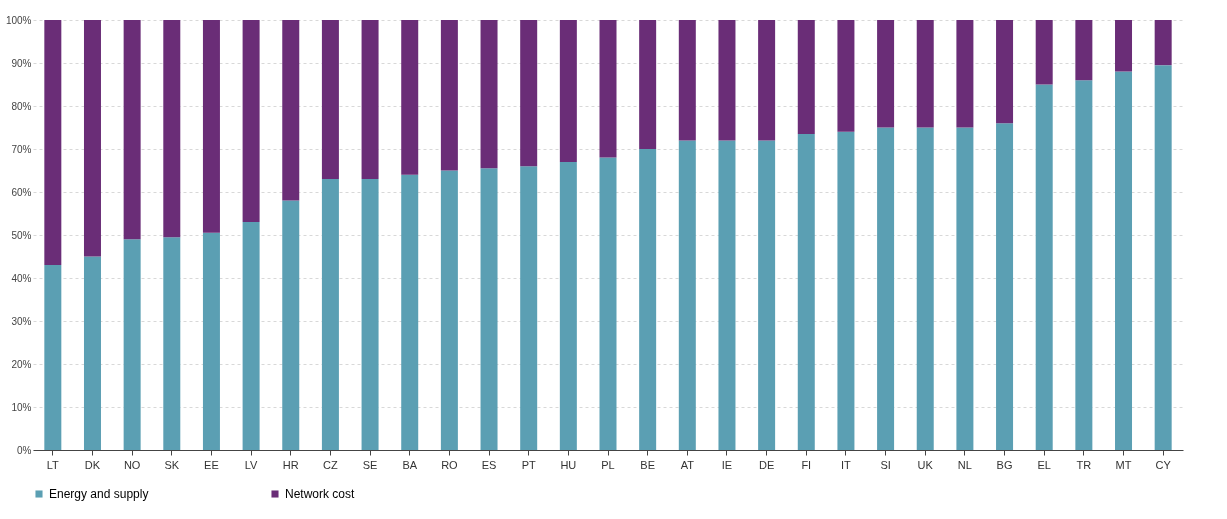  Describe the element at coordinates (53, 464) in the screenshot. I see `x-tick-label: LT` at that location.